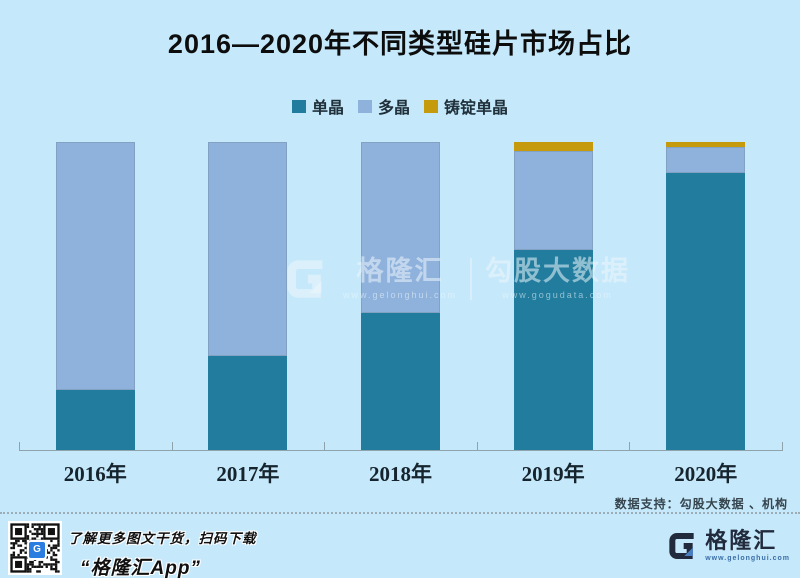  I want to click on legend-item-mono: 单晶, so click(317, 106).